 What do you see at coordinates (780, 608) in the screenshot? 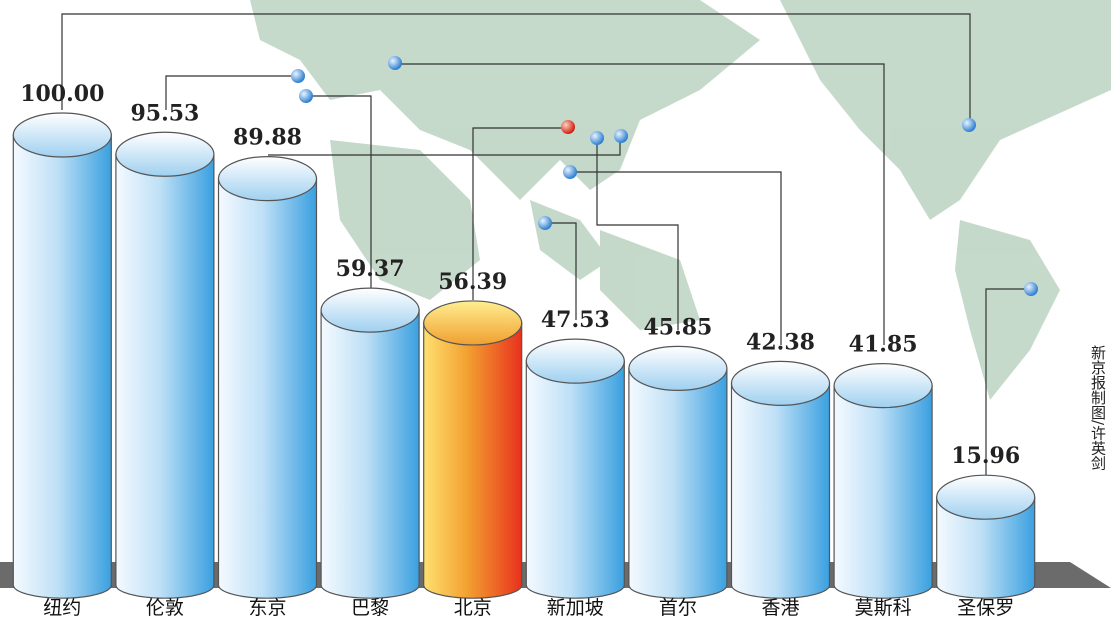
I see `x-tick-label: 香港` at bounding box center [780, 608].